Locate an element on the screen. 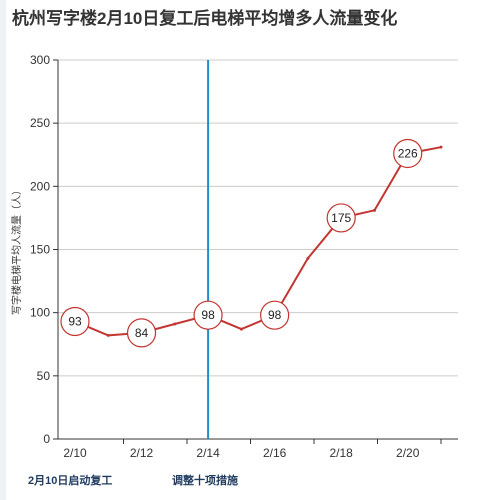 The image size is (500, 500). data-label-bubble-2/10 is located at coordinates (75, 321).